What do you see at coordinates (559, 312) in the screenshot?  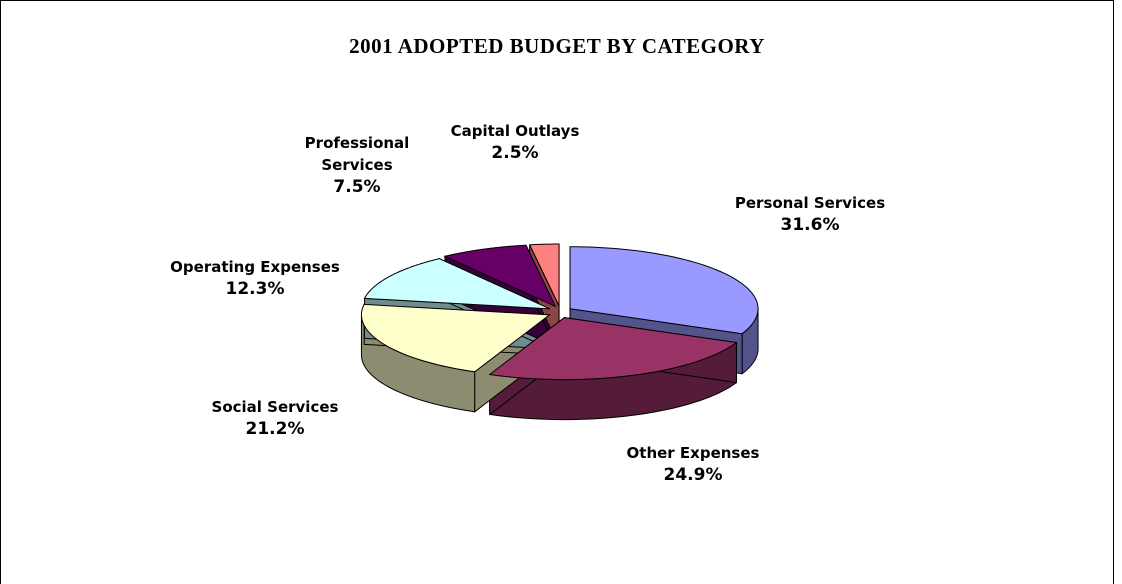 I see `pie-tops` at bounding box center [559, 312].